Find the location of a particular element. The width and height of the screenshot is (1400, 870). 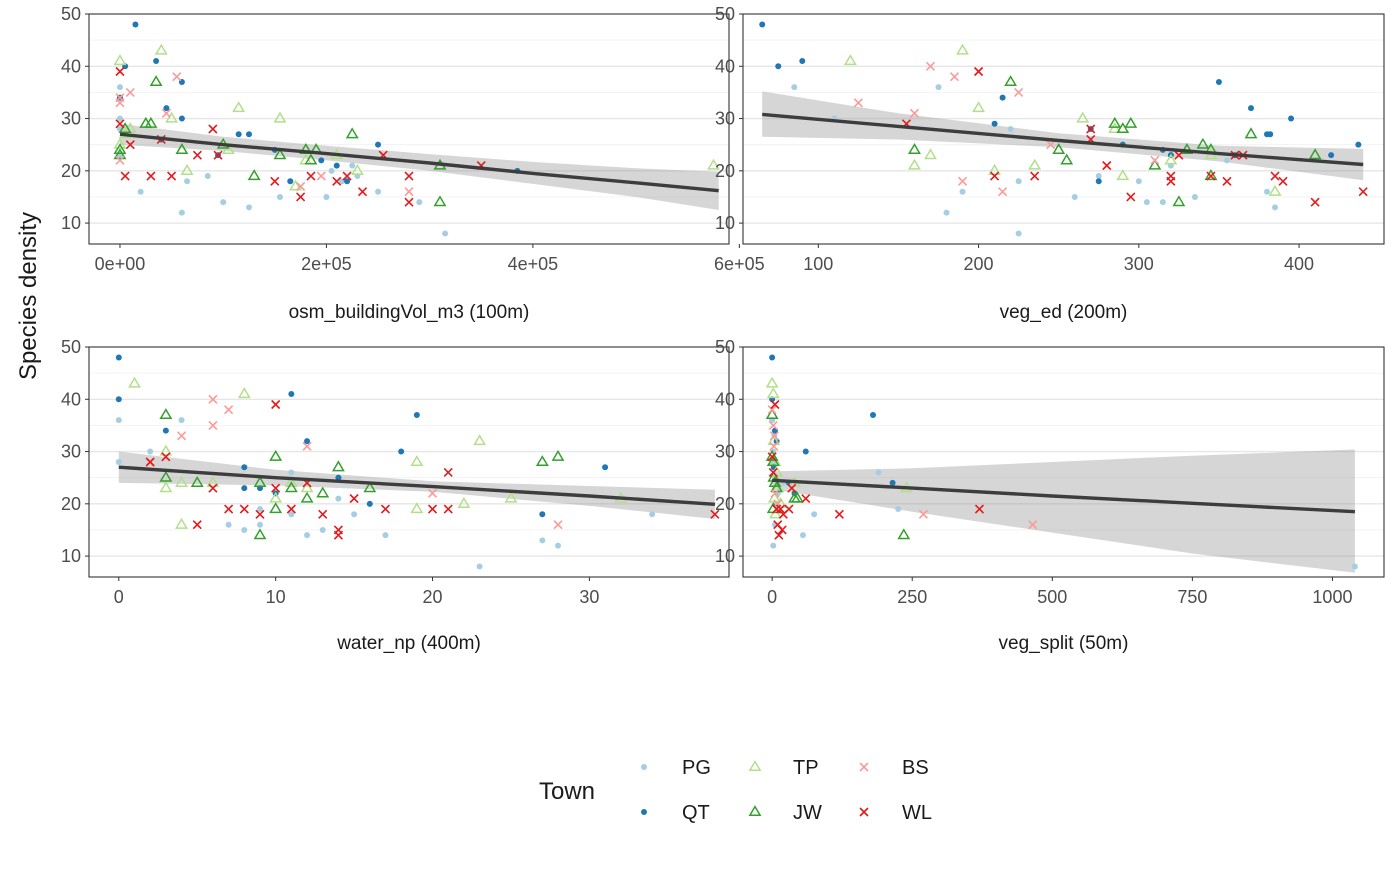

y-tick-label: 50 is located at coordinates (725, 14).